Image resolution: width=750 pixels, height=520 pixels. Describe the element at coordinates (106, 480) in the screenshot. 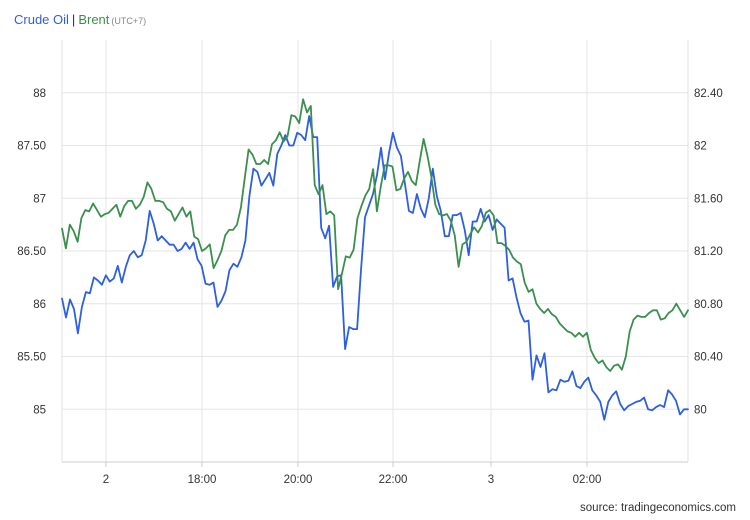

I see `x-tick-label: 2` at that location.